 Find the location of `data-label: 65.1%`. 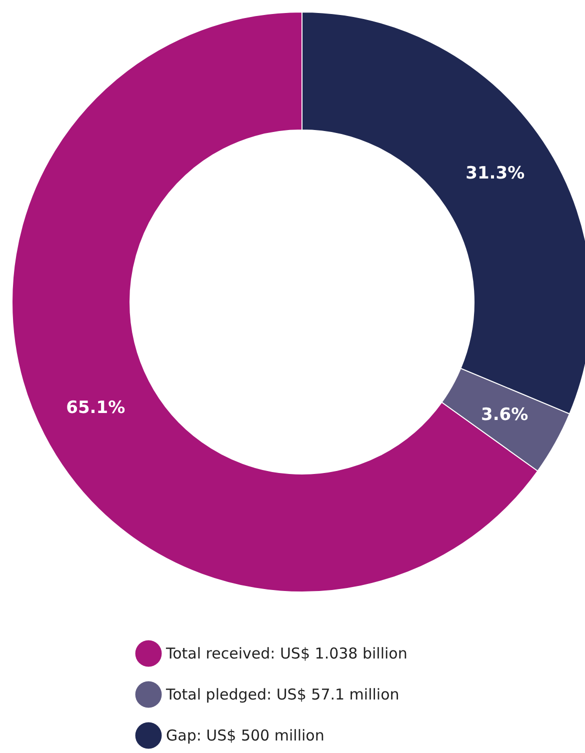

data-label: 65.1% is located at coordinates (96, 408).